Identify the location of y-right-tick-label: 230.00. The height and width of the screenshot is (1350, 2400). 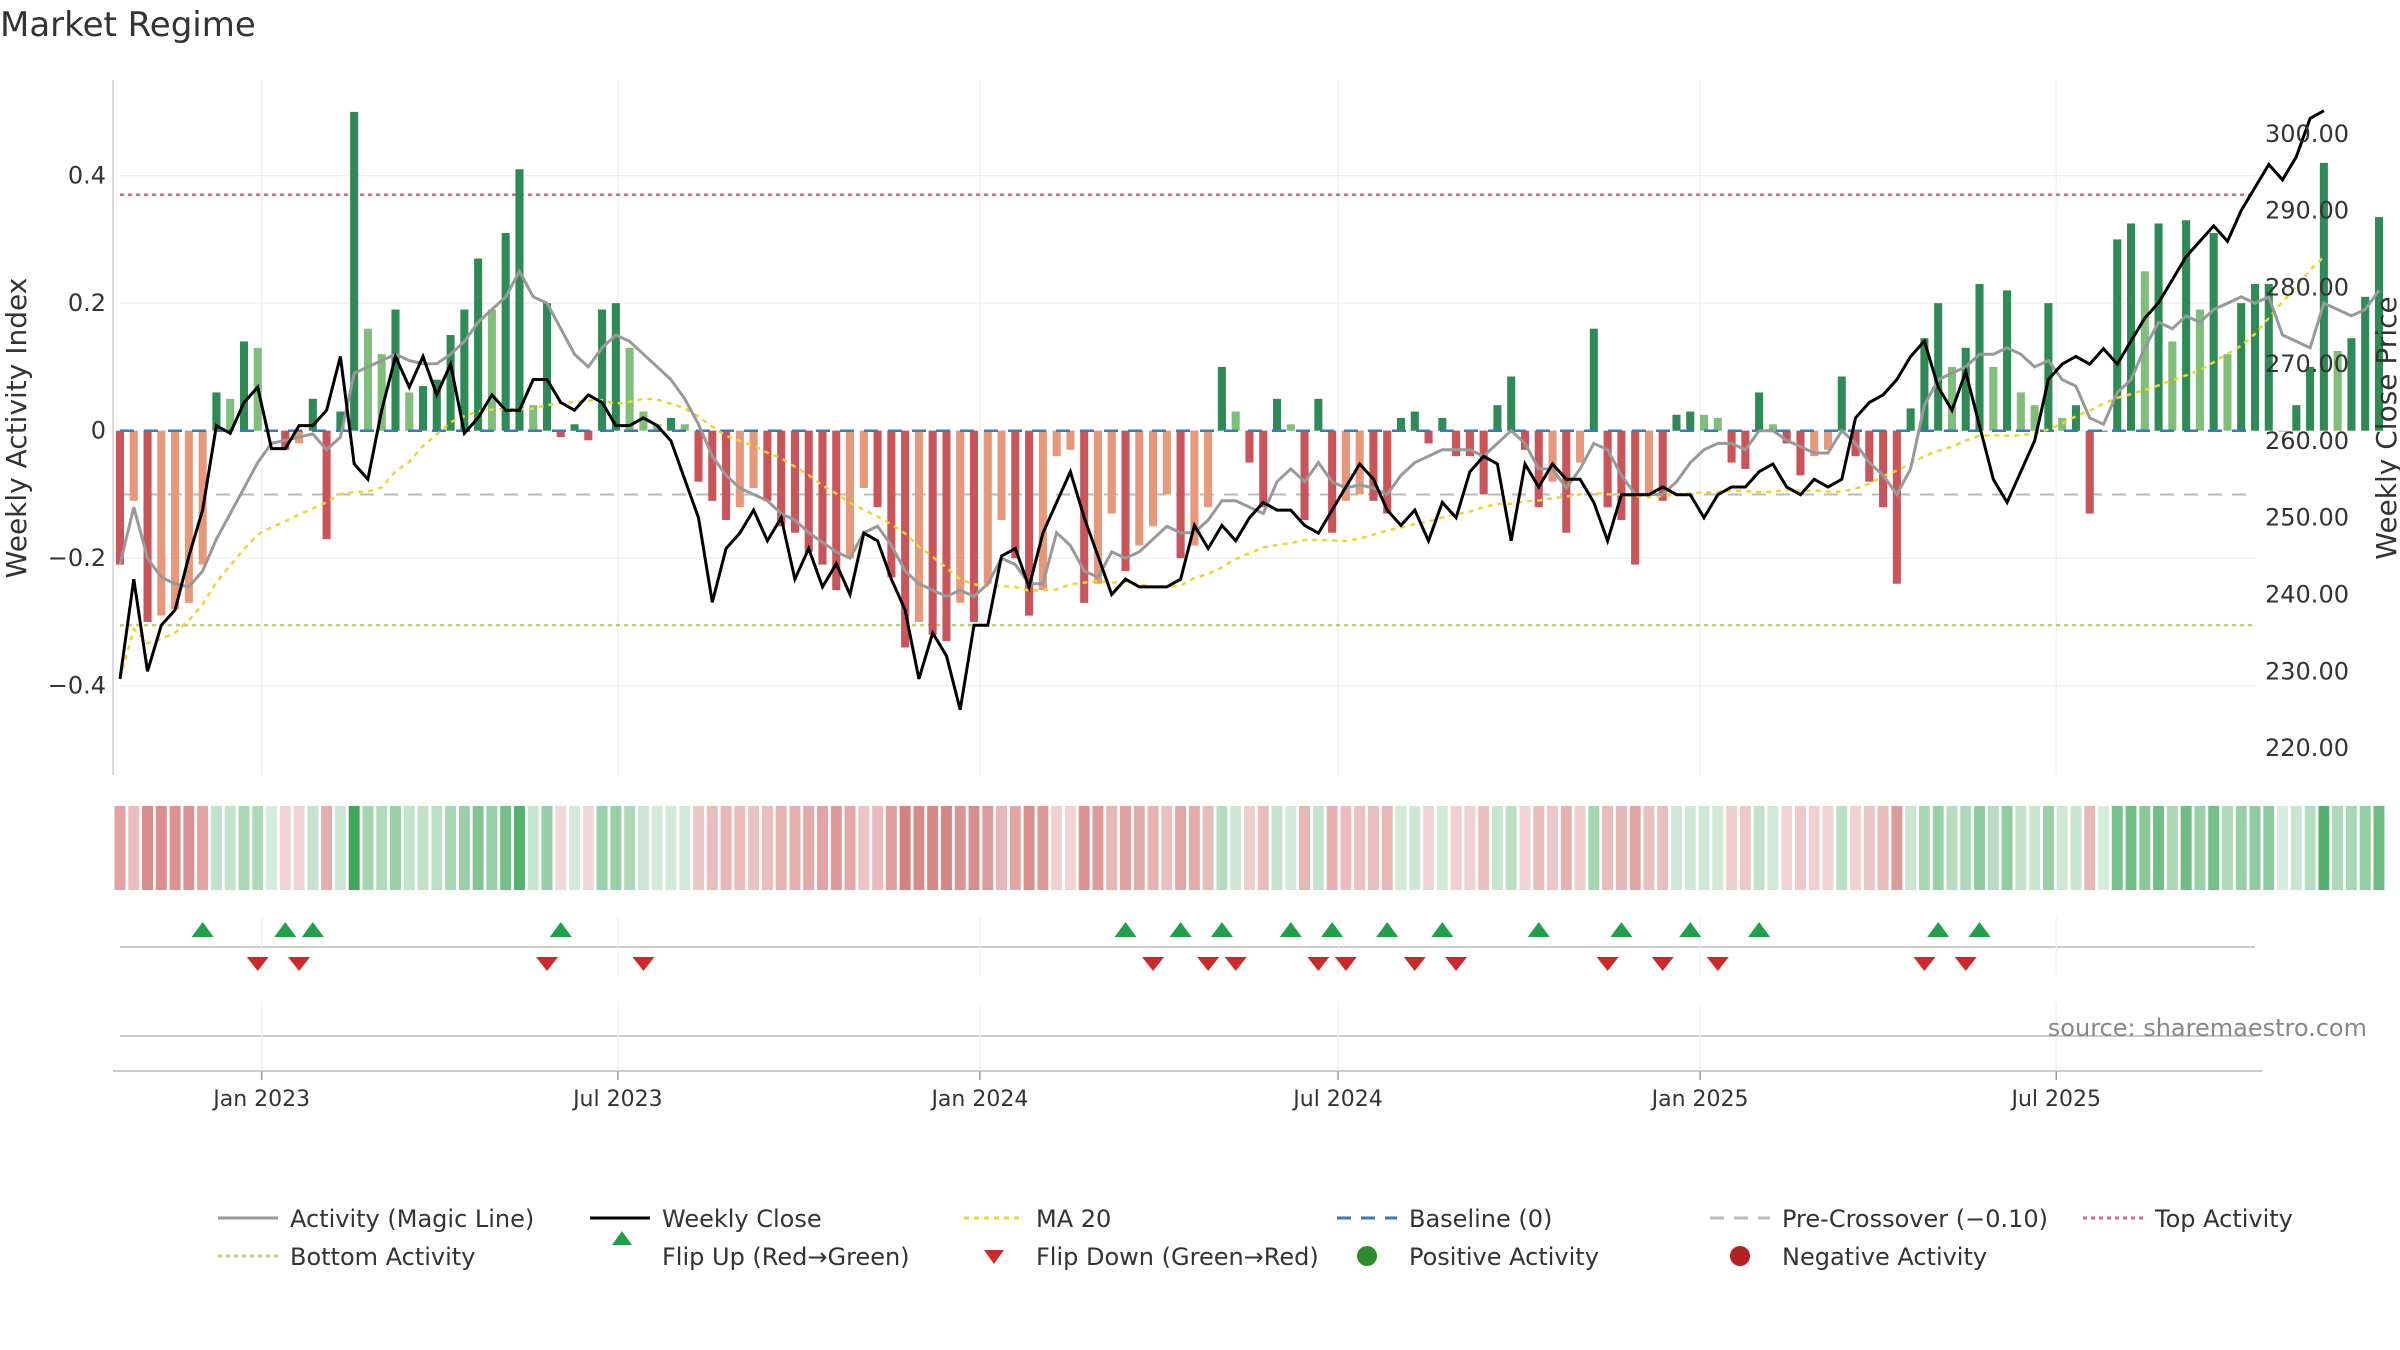
(2307, 671).